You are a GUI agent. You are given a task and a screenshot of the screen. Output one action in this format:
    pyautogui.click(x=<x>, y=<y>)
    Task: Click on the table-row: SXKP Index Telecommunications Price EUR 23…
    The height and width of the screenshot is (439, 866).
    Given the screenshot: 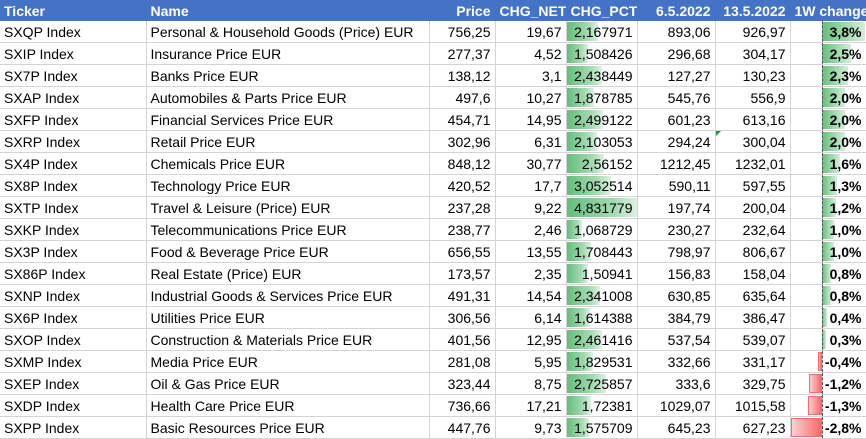 What is the action you would take?
    pyautogui.click(x=433, y=229)
    